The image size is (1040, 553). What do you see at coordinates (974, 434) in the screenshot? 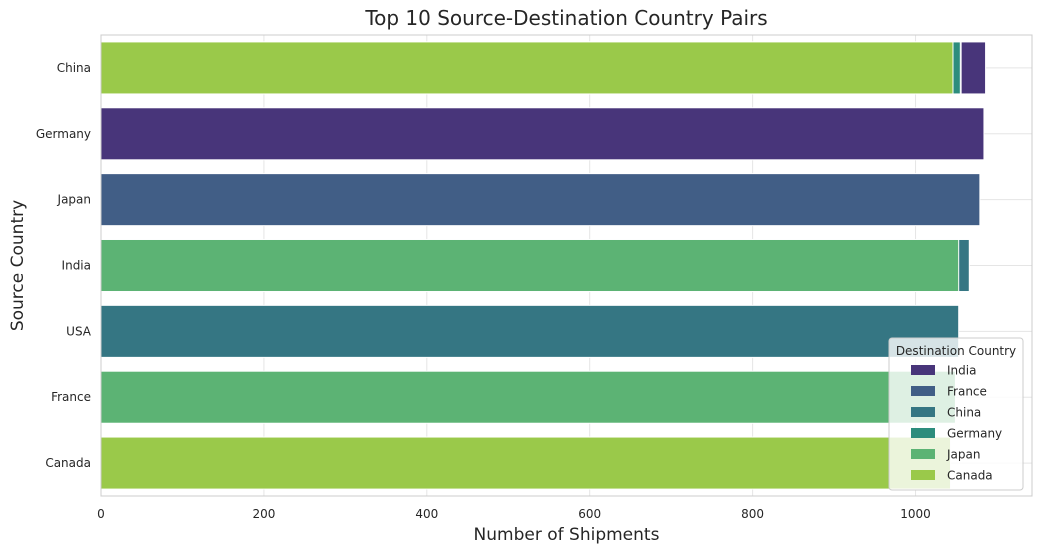
I see `legend-label: Germany` at bounding box center [974, 434].